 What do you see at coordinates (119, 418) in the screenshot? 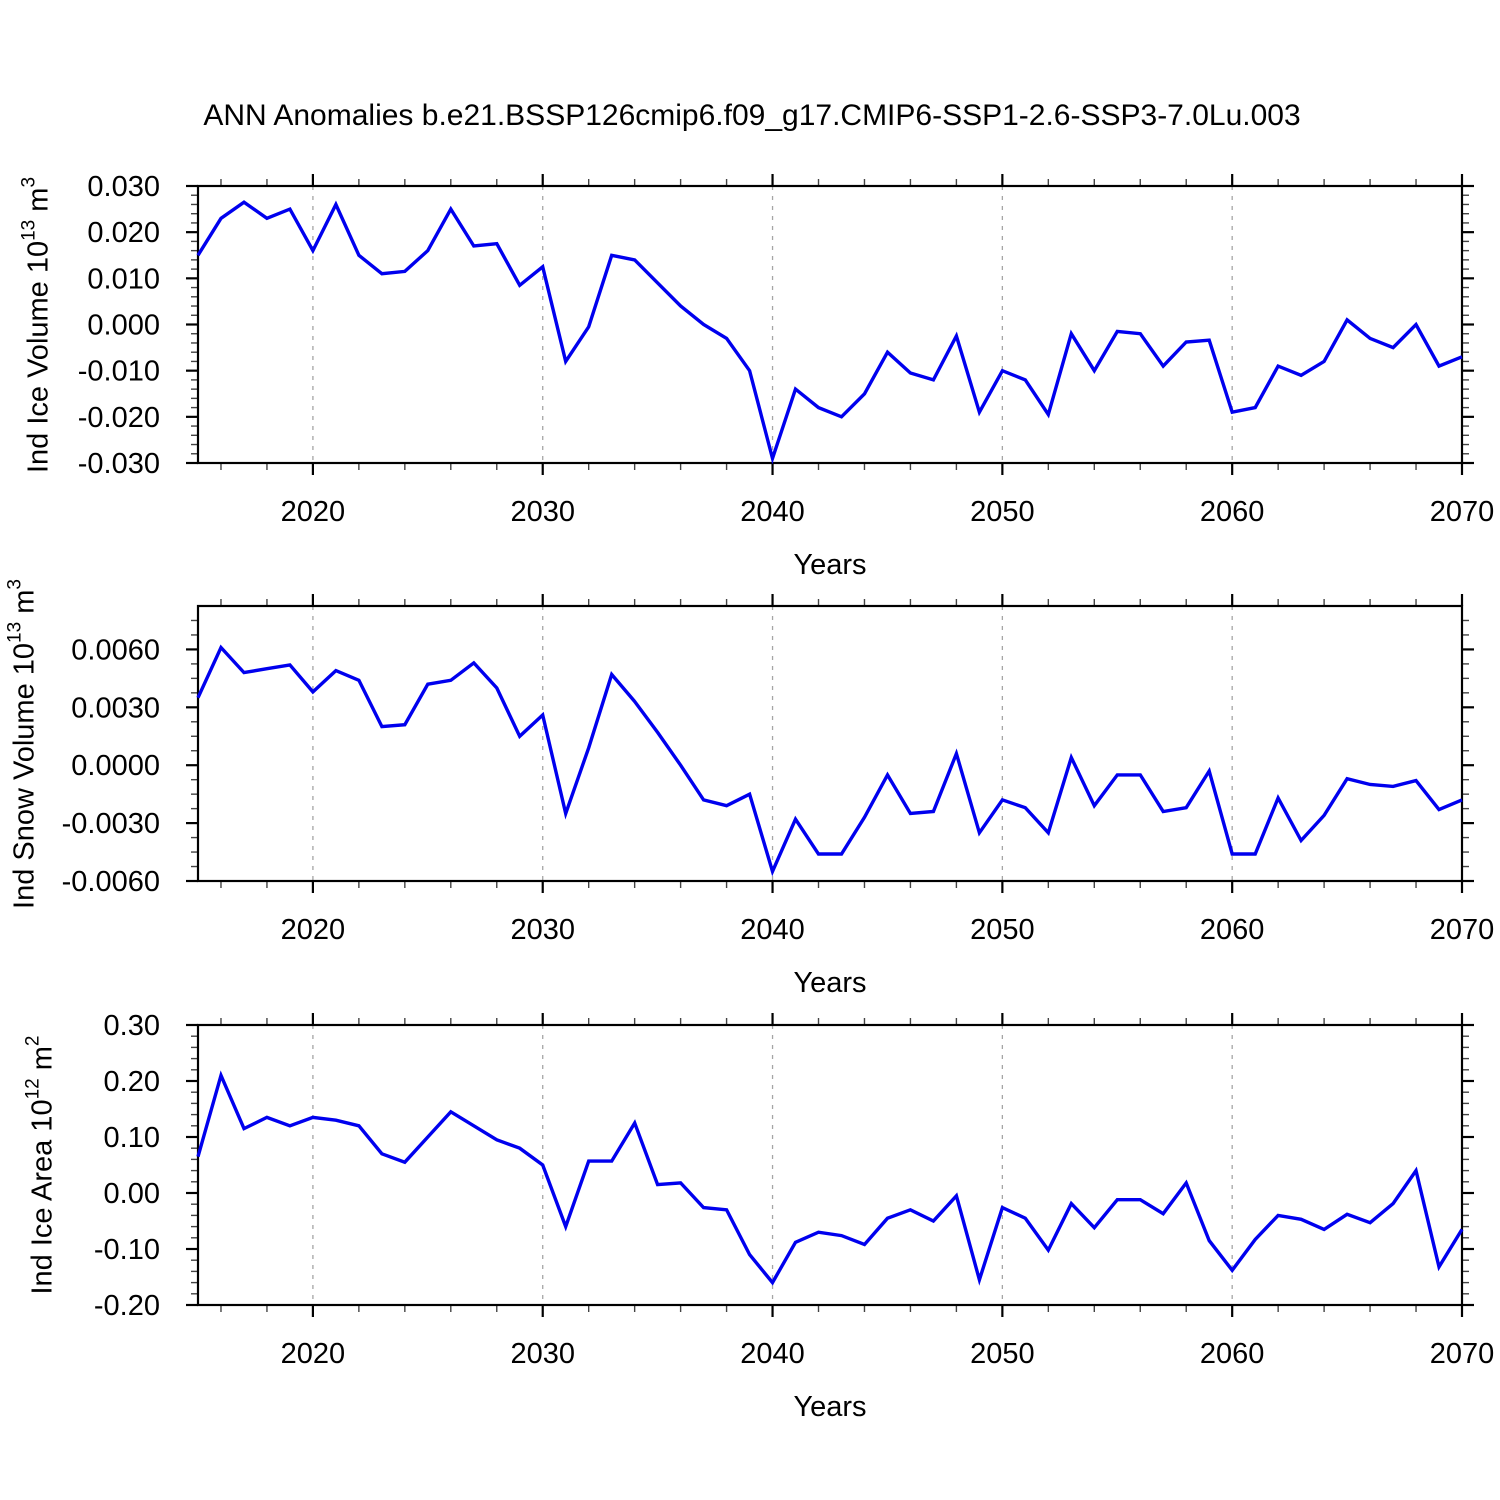
I see `y-tick-label: -0.020` at bounding box center [119, 418].